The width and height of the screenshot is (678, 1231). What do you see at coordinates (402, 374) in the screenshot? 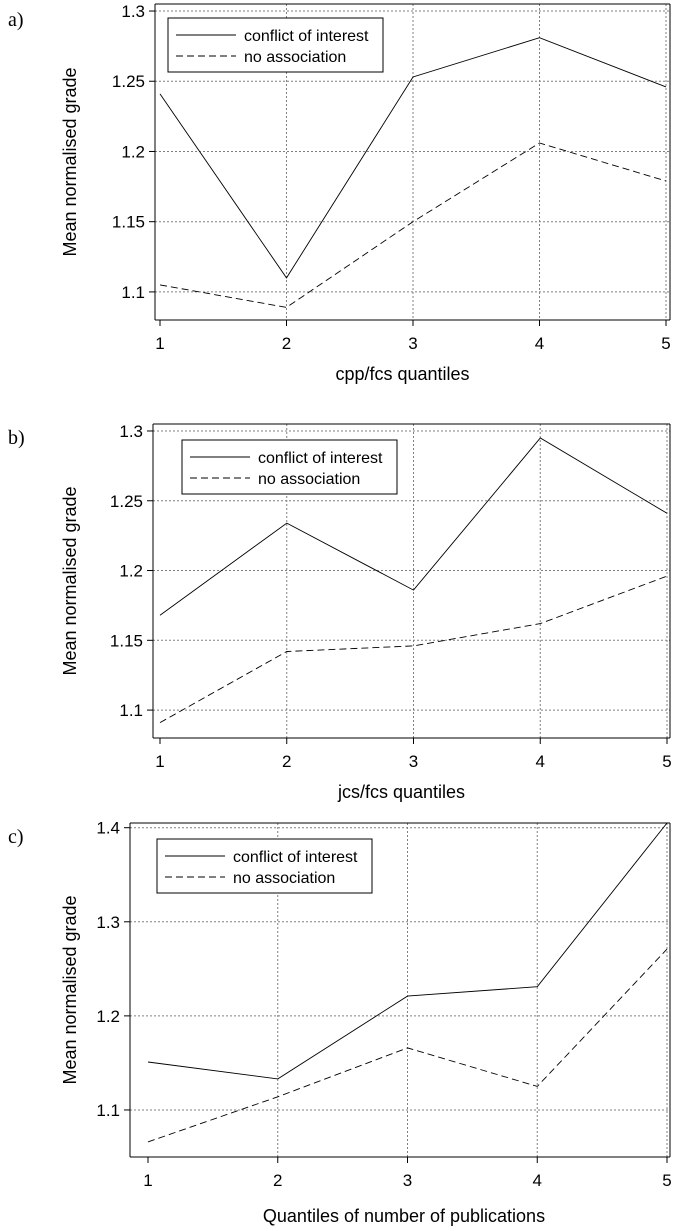
I see `x-axis-title: cpp/fcs quantiles` at bounding box center [402, 374].